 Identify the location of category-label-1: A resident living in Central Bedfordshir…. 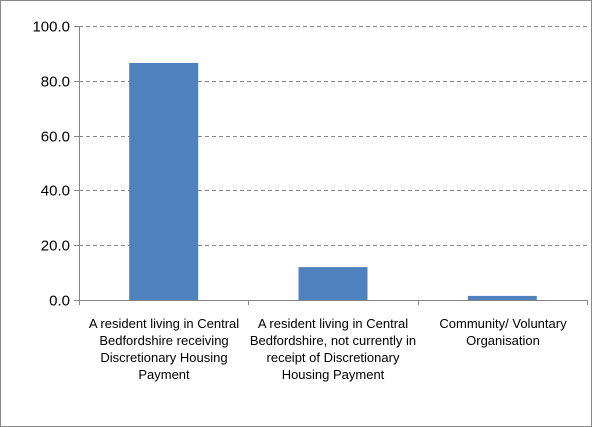
(164, 349).